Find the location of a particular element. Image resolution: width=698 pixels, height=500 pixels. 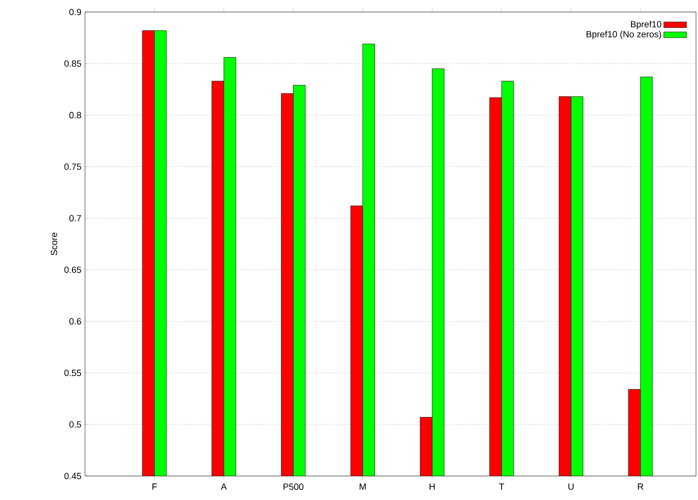

y-tick-label: 0.7 is located at coordinates (75, 218).